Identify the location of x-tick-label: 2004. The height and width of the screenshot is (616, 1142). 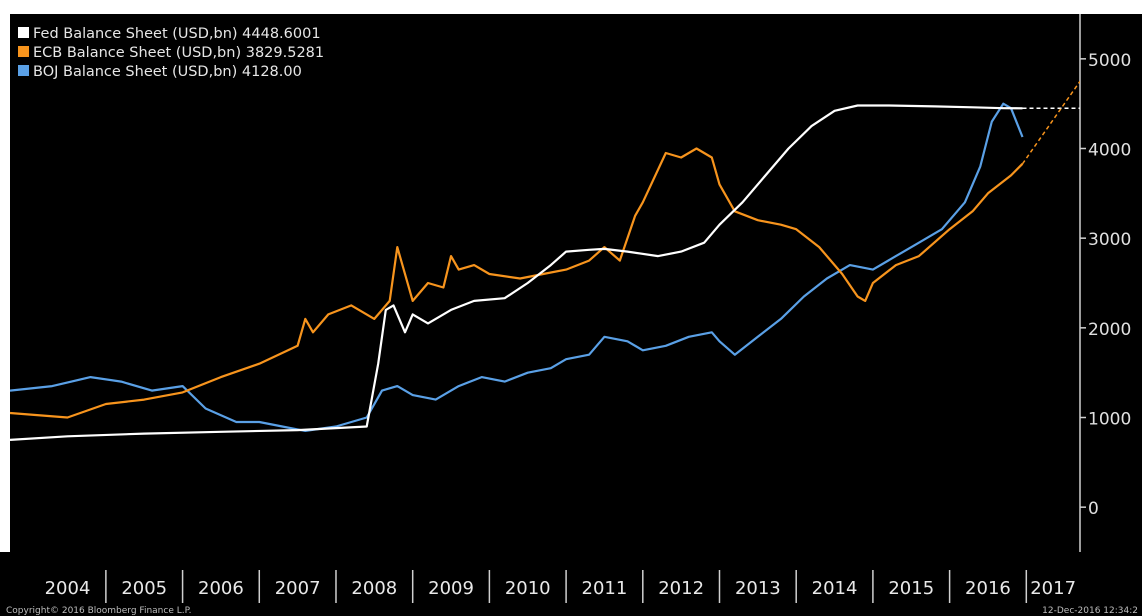
(68, 588).